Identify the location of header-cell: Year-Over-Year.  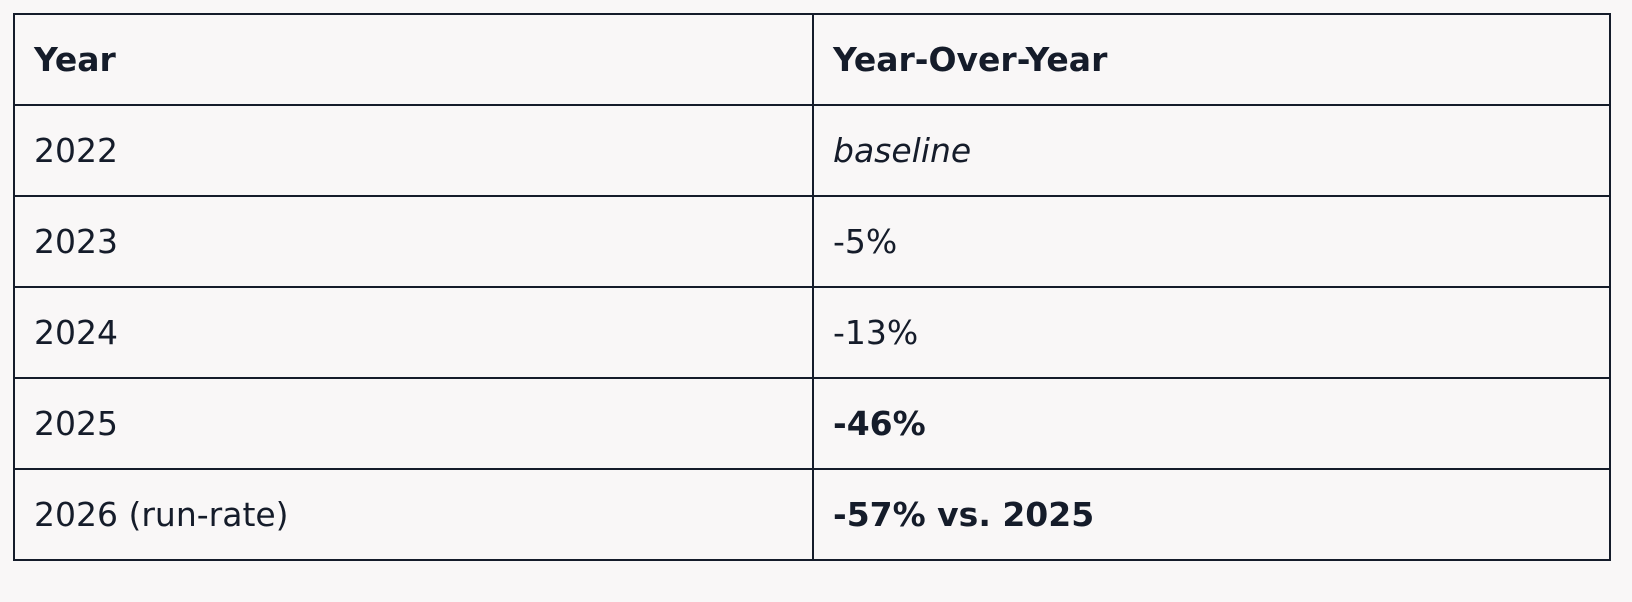
(1211, 59).